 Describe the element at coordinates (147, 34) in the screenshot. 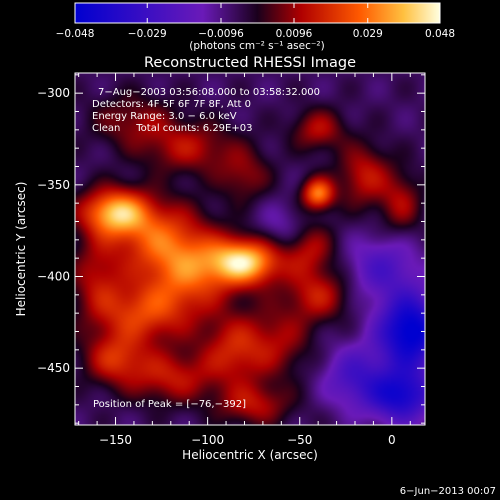

I see `colorbar-tick-label: −0.029` at that location.